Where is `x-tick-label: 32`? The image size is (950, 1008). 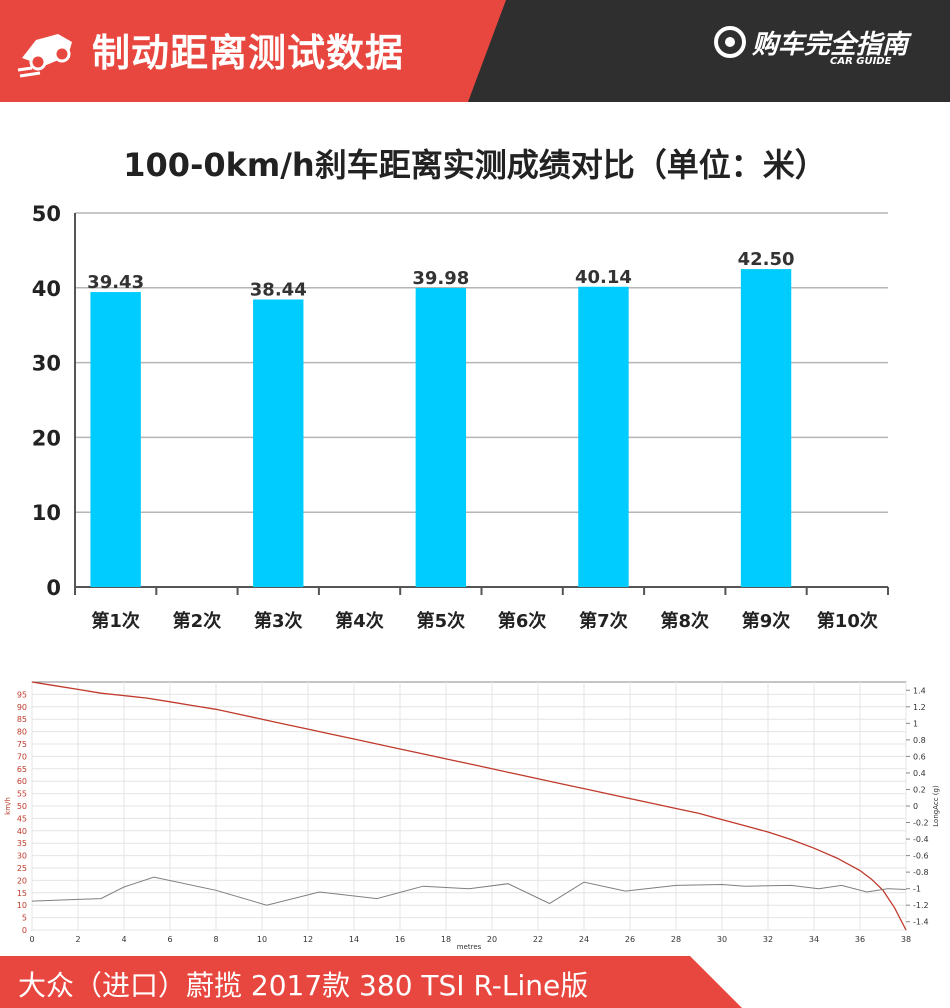
x-tick-label: 32 is located at coordinates (768, 939).